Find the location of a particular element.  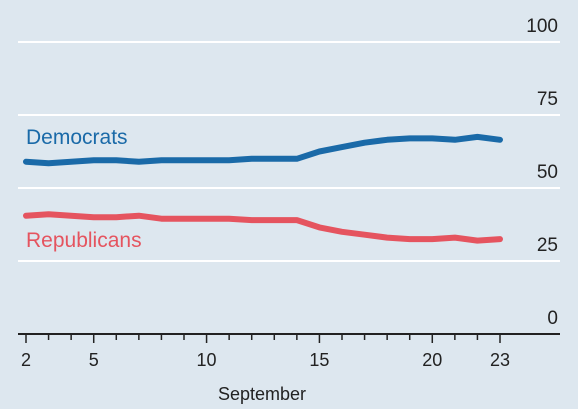

x-tick-label-23: 23 is located at coordinates (500, 360).